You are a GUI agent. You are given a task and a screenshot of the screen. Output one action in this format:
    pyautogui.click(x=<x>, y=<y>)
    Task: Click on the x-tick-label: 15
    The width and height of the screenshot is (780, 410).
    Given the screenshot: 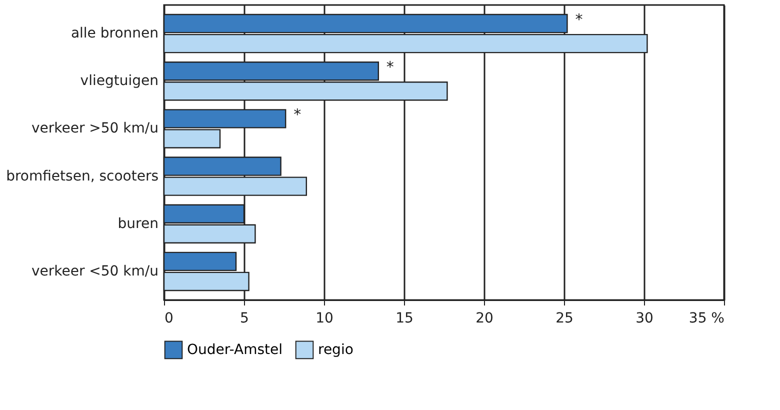 What is the action you would take?
    pyautogui.click(x=405, y=318)
    